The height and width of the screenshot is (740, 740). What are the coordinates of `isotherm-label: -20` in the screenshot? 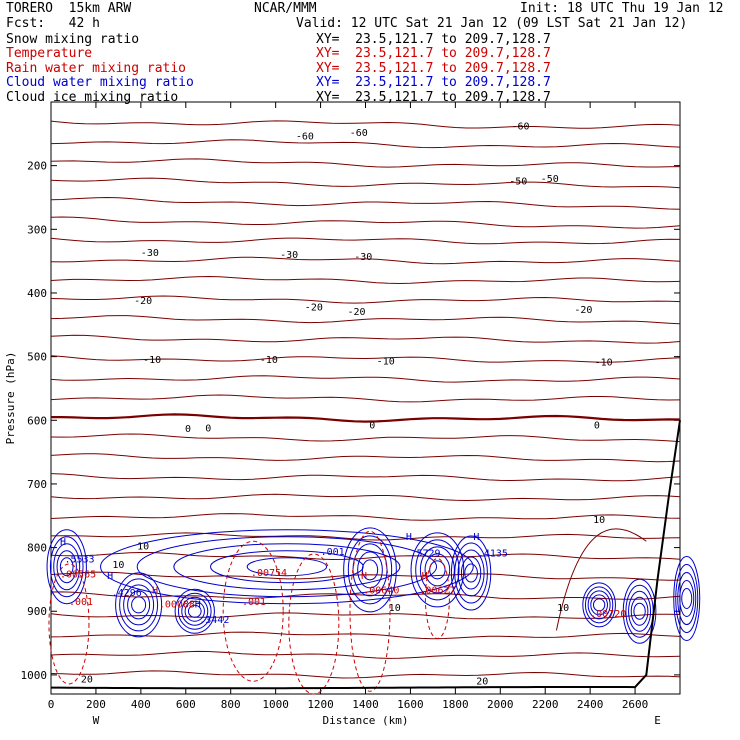 It's located at (143, 301).